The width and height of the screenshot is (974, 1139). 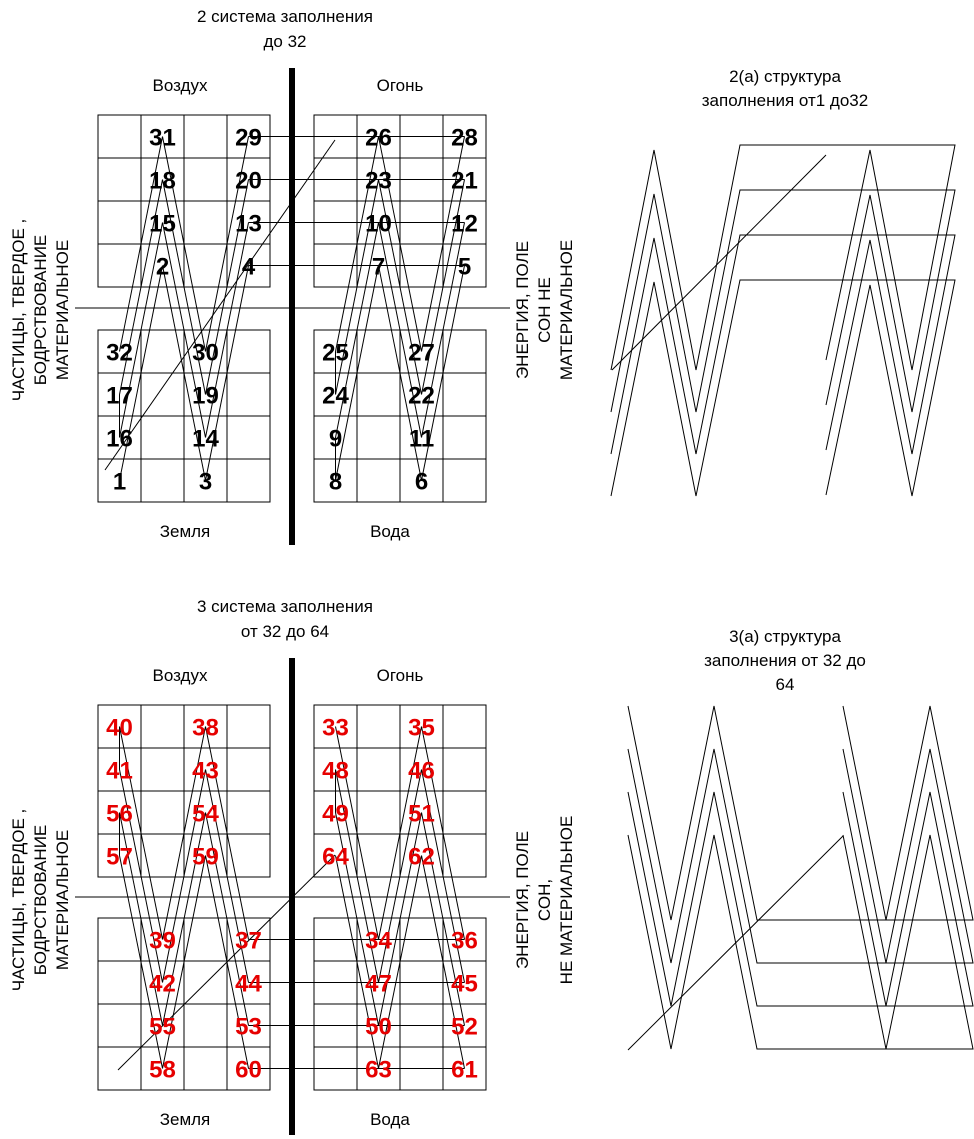 What do you see at coordinates (119, 728) in the screenshot?
I see `cell-number: 40` at bounding box center [119, 728].